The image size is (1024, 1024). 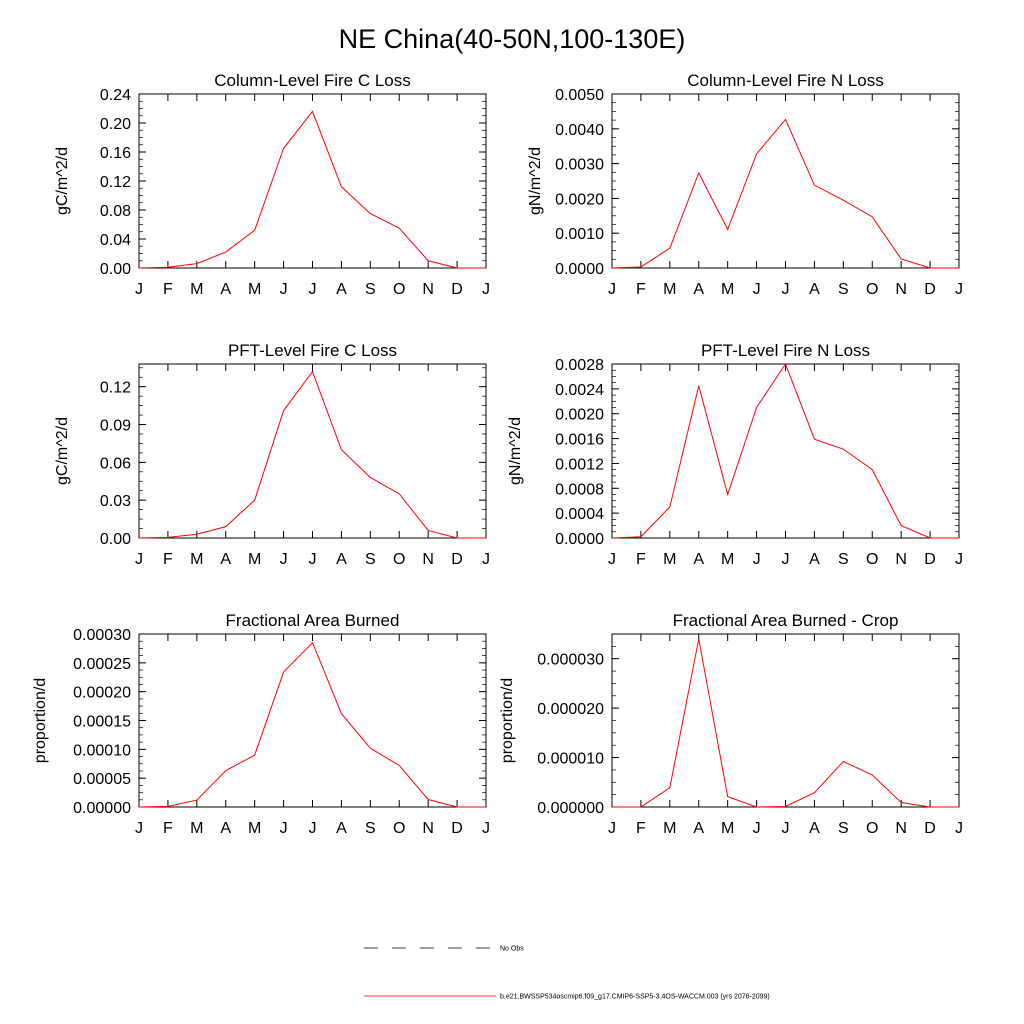 I want to click on y-tick-label: 0.04, so click(x=115, y=240).